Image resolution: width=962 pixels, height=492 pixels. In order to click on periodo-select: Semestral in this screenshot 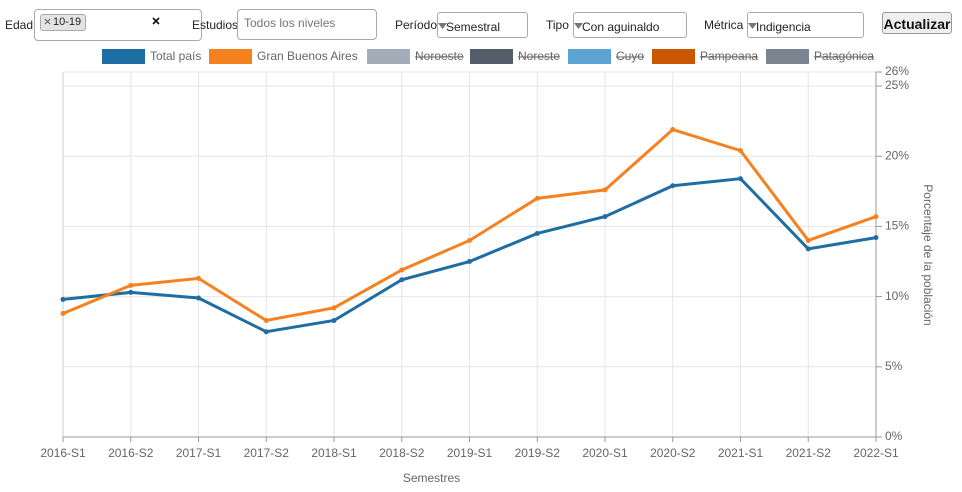, I will do `click(482, 25)`.